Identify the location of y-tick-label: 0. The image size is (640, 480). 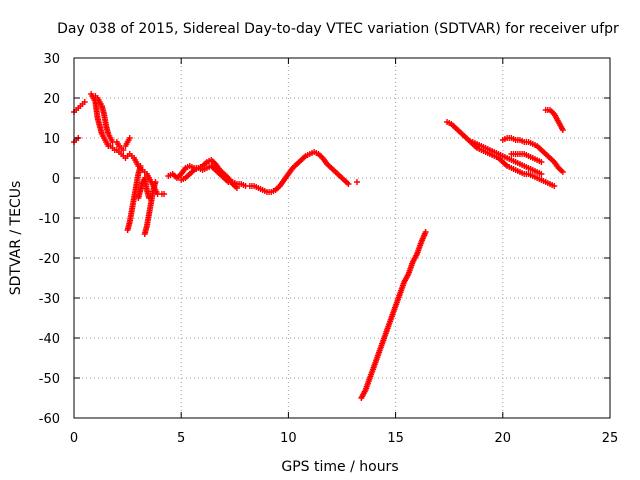
(56, 179).